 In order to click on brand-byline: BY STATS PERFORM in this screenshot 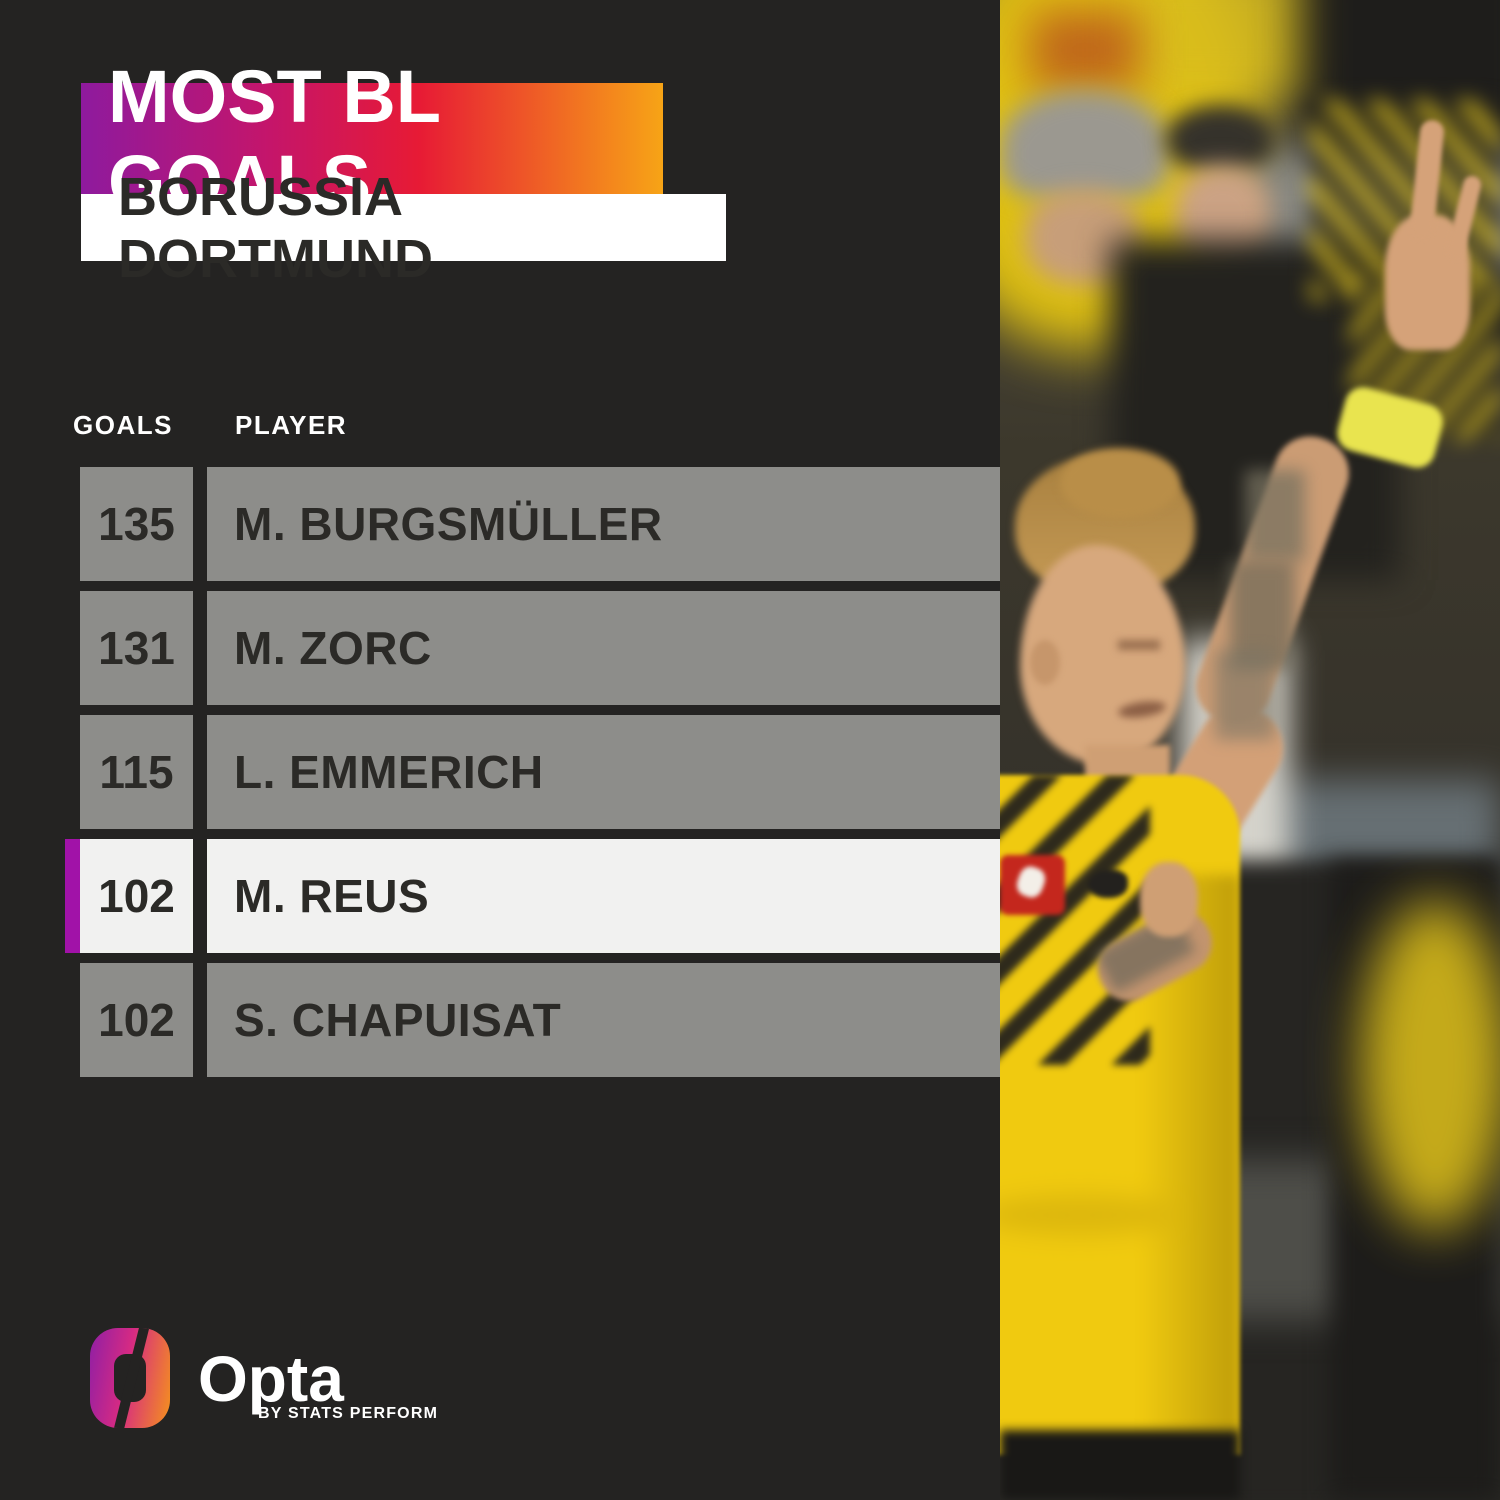, I will do `click(348, 1413)`.